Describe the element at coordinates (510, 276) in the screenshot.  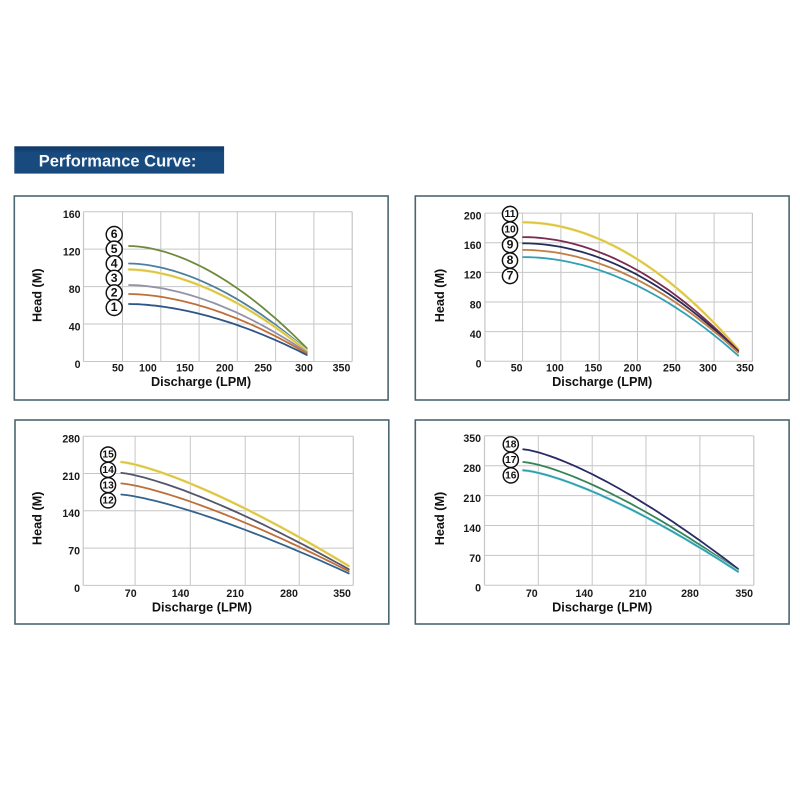
I see `svg-text: 7` at that location.